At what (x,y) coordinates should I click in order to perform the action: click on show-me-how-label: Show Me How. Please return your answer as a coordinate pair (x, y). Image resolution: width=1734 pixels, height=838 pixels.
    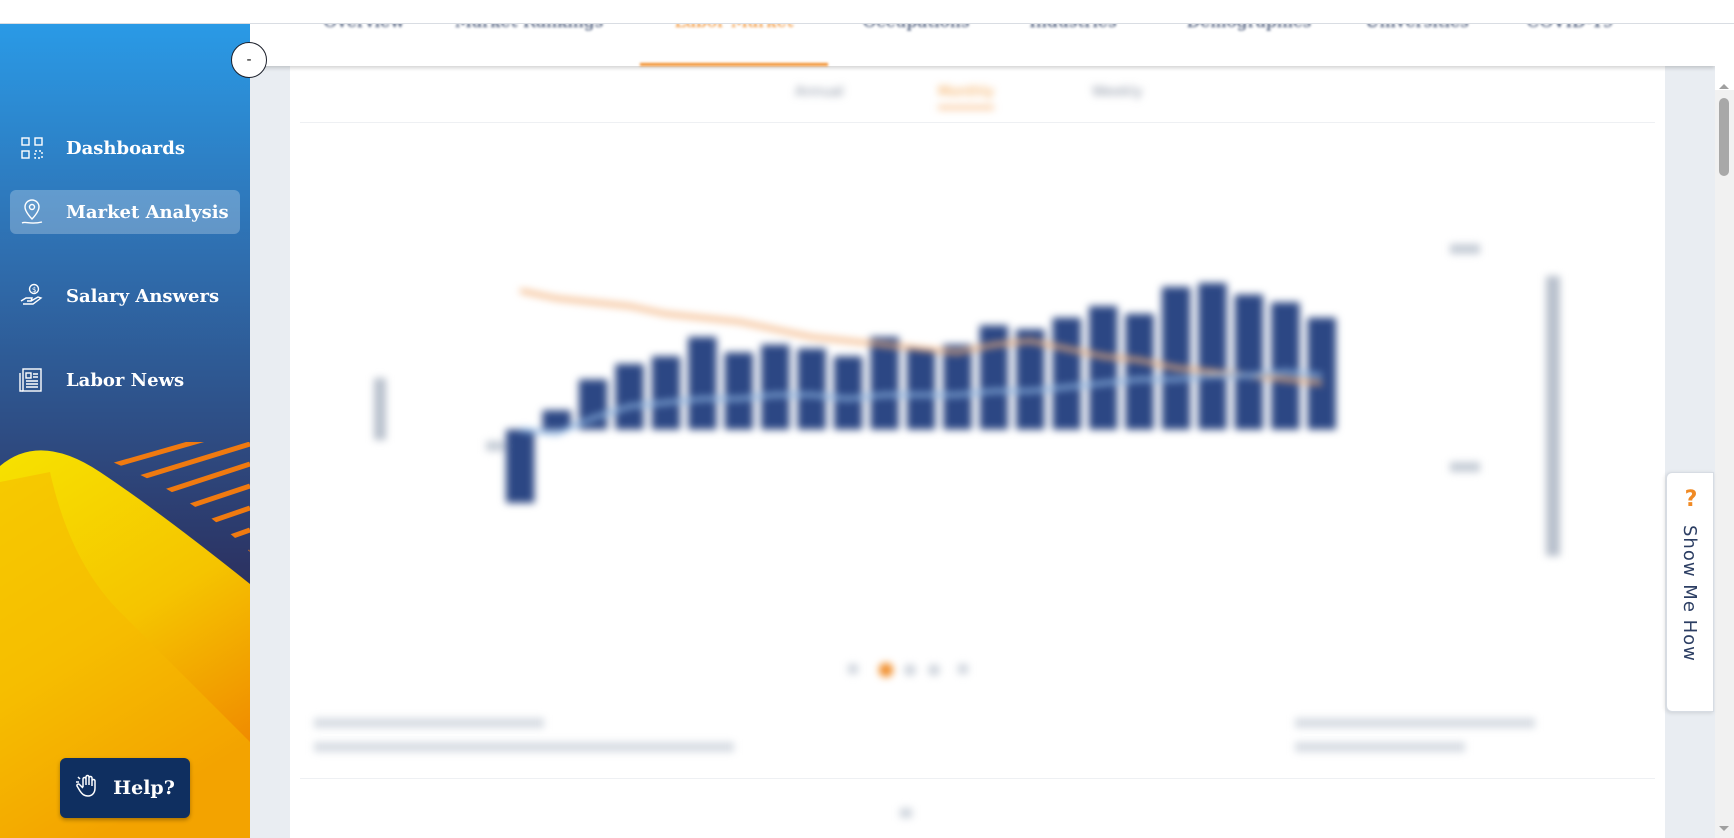
    Looking at the image, I should click on (1689, 593).